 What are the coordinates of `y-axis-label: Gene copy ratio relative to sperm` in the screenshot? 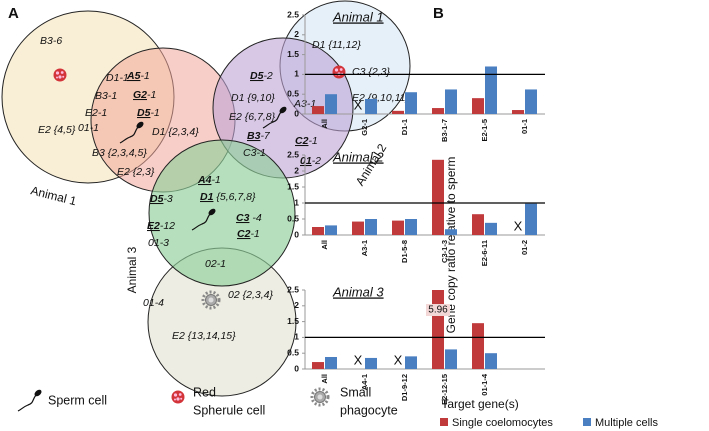 It's located at (451, 245).